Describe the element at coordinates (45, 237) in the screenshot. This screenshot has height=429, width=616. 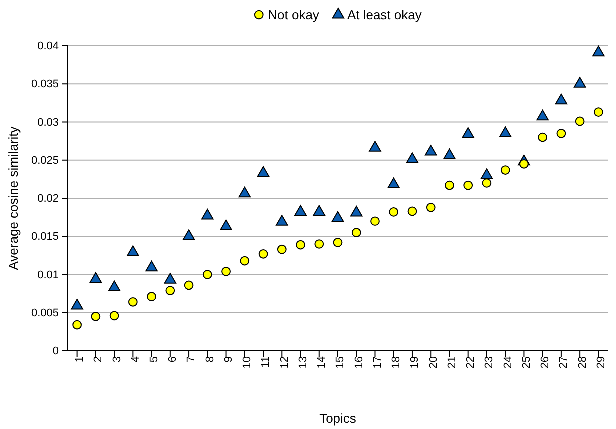
I see `y-tick-label: 0.015` at that location.